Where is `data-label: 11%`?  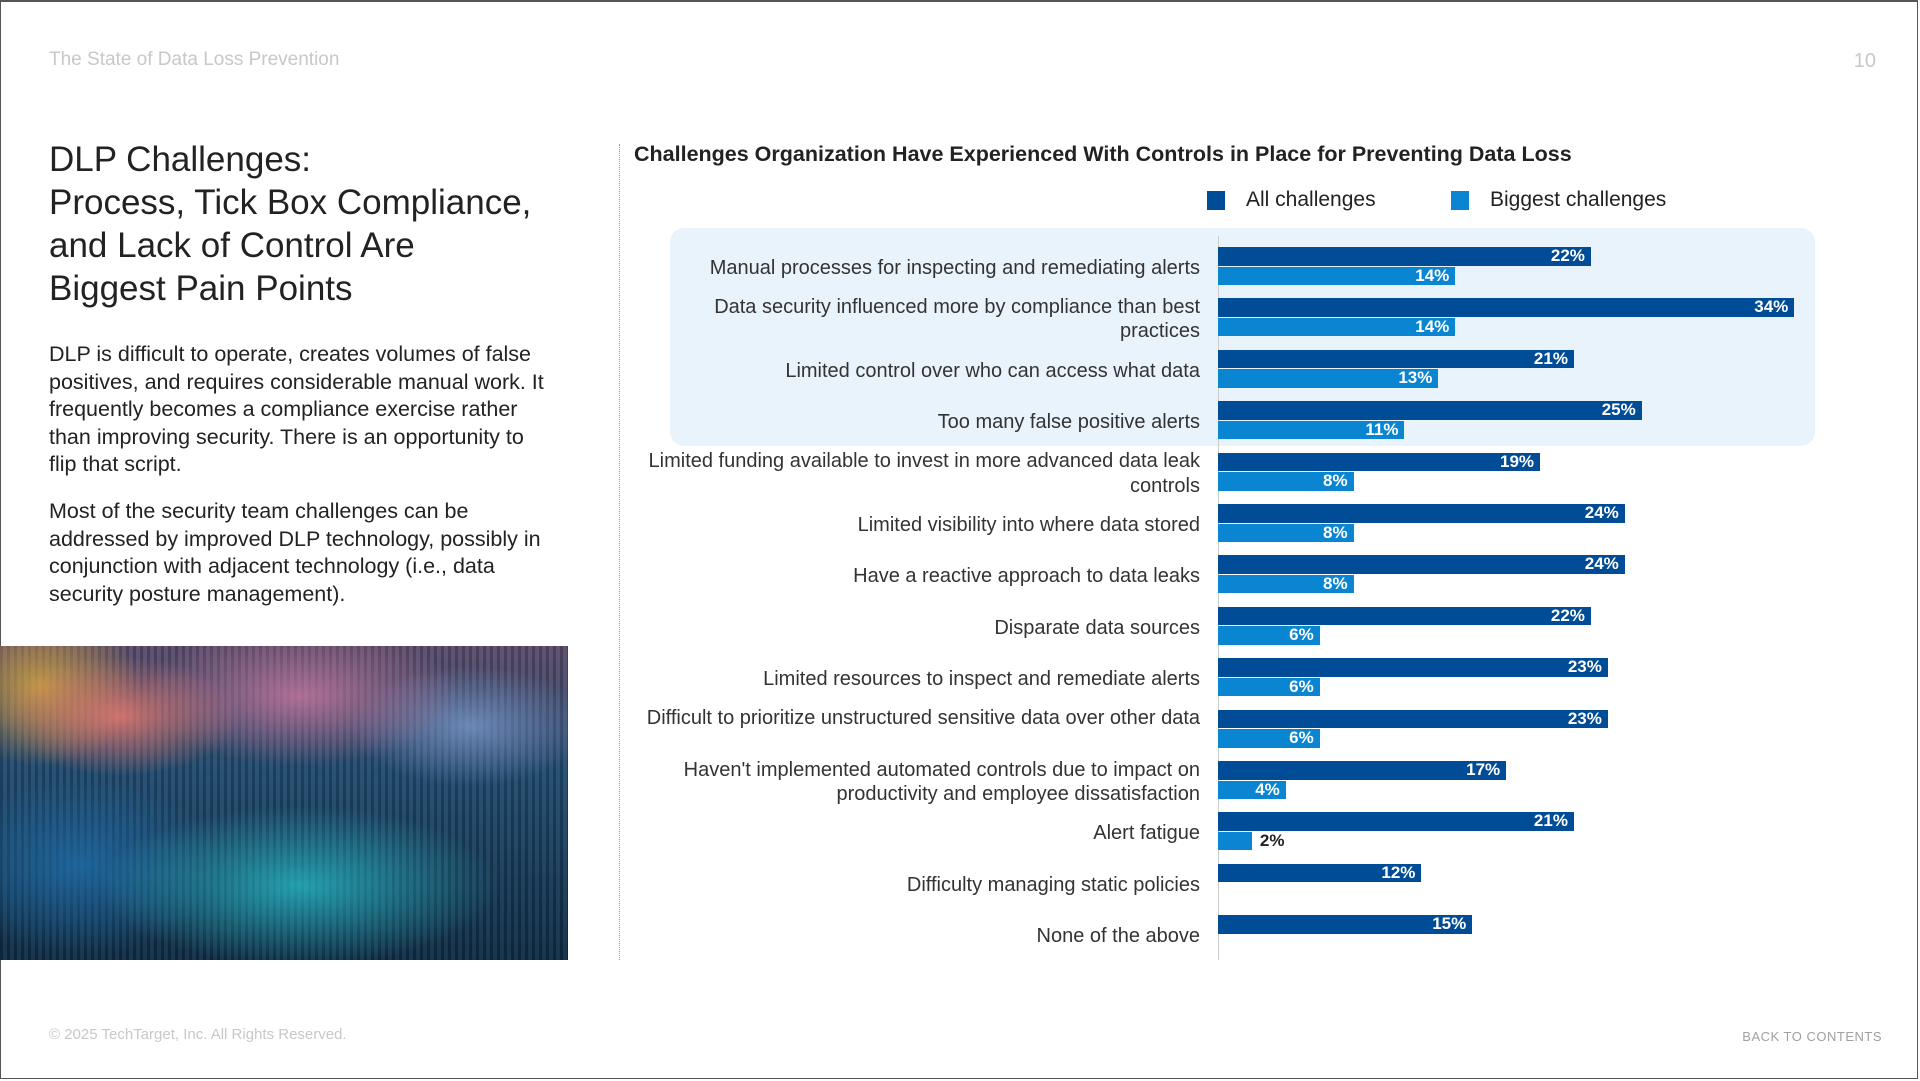 data-label: 11% is located at coordinates (1382, 429).